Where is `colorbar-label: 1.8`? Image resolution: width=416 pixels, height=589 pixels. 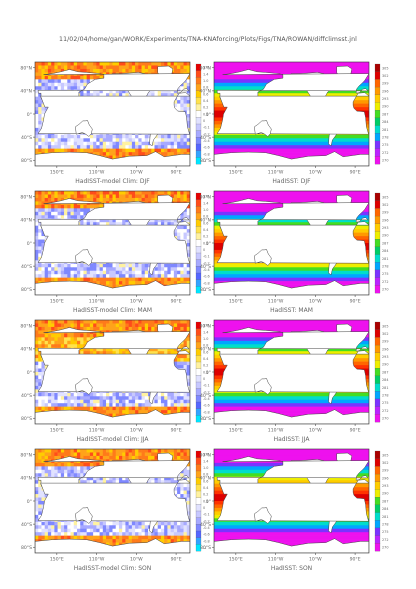
colorbar-label: 1.8 is located at coordinates (205, 68).